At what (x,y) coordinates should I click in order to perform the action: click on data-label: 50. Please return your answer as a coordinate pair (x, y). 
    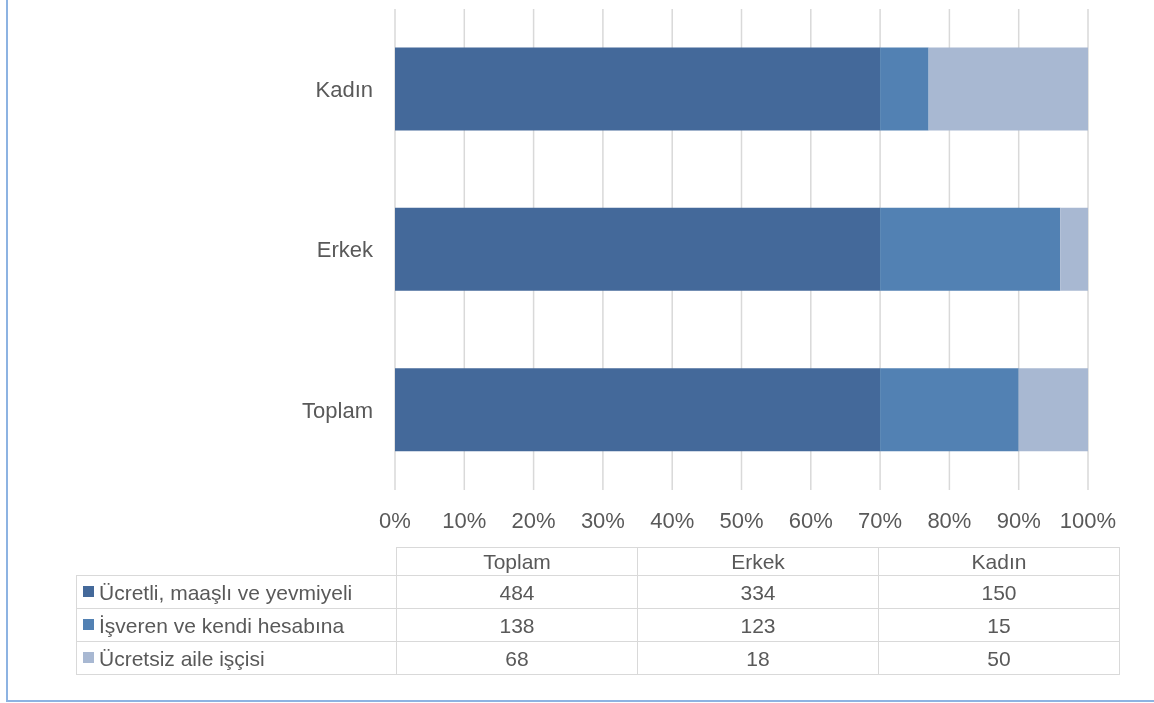
    Looking at the image, I should click on (999, 658).